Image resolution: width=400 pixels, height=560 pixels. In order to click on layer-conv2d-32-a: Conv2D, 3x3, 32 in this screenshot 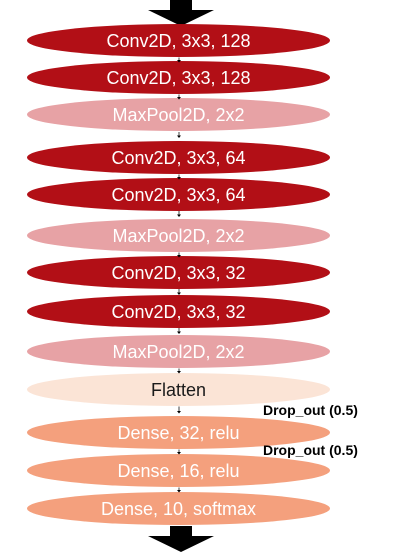, I will do `click(178, 272)`.